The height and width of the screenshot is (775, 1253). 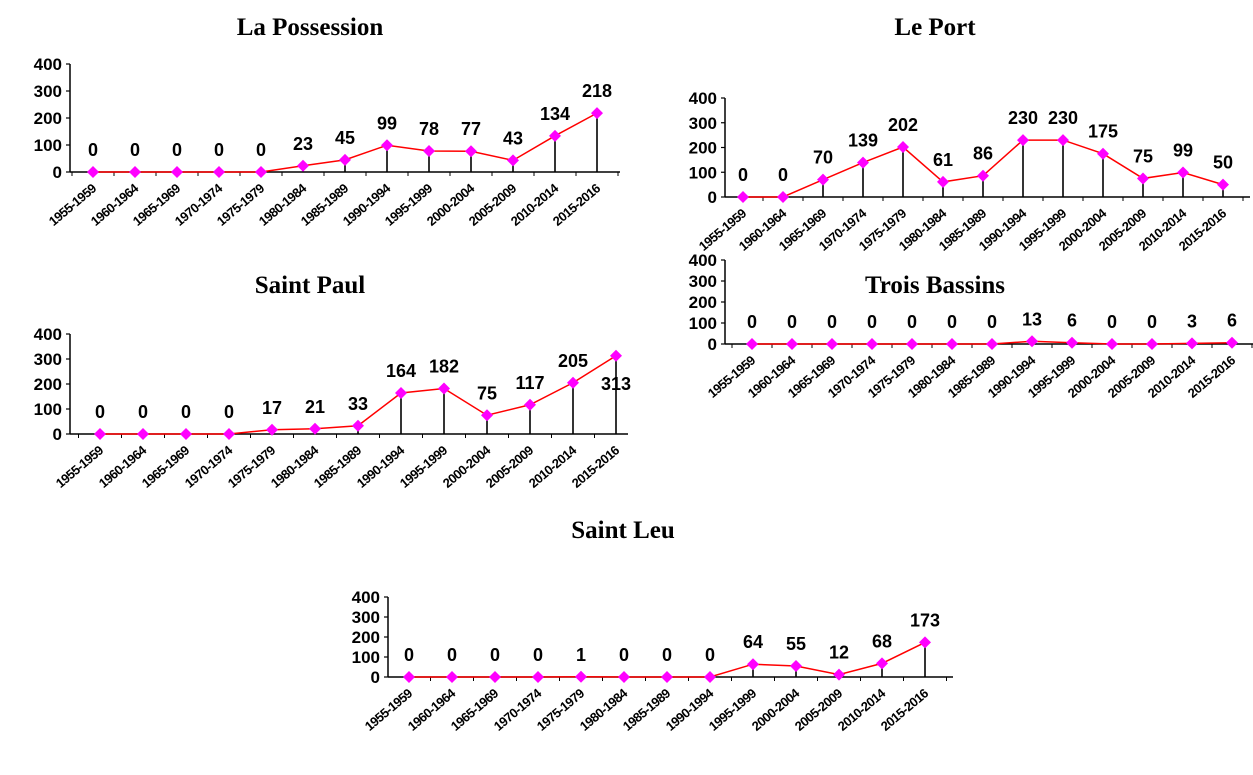 What do you see at coordinates (487, 393) in the screenshot?
I see `data-label: 75` at bounding box center [487, 393].